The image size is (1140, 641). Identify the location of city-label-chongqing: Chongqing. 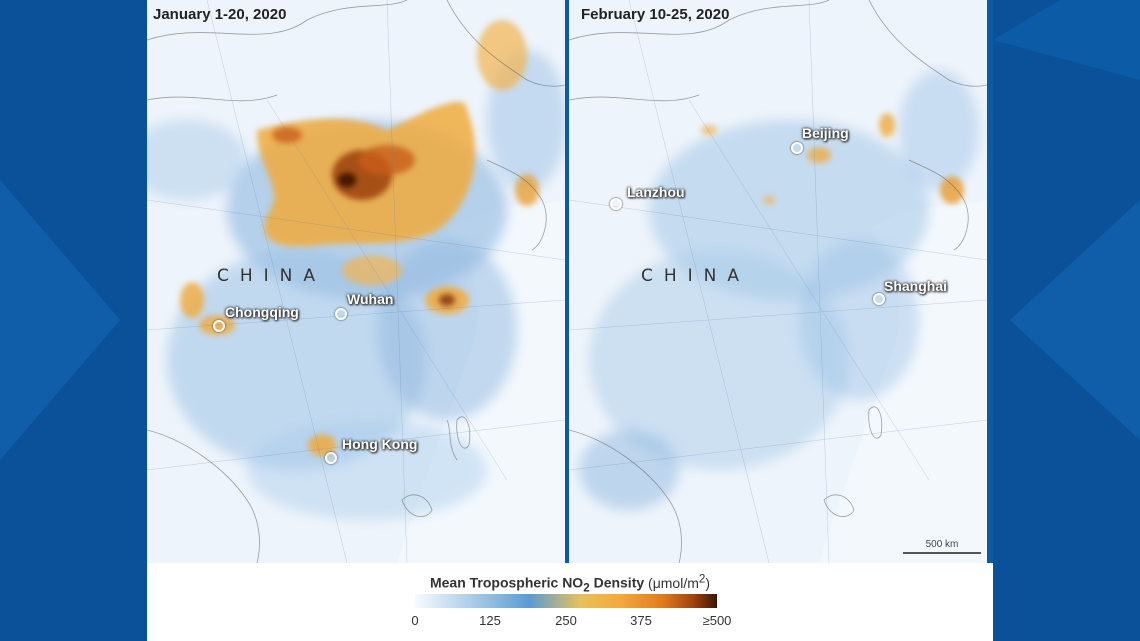
(262, 312).